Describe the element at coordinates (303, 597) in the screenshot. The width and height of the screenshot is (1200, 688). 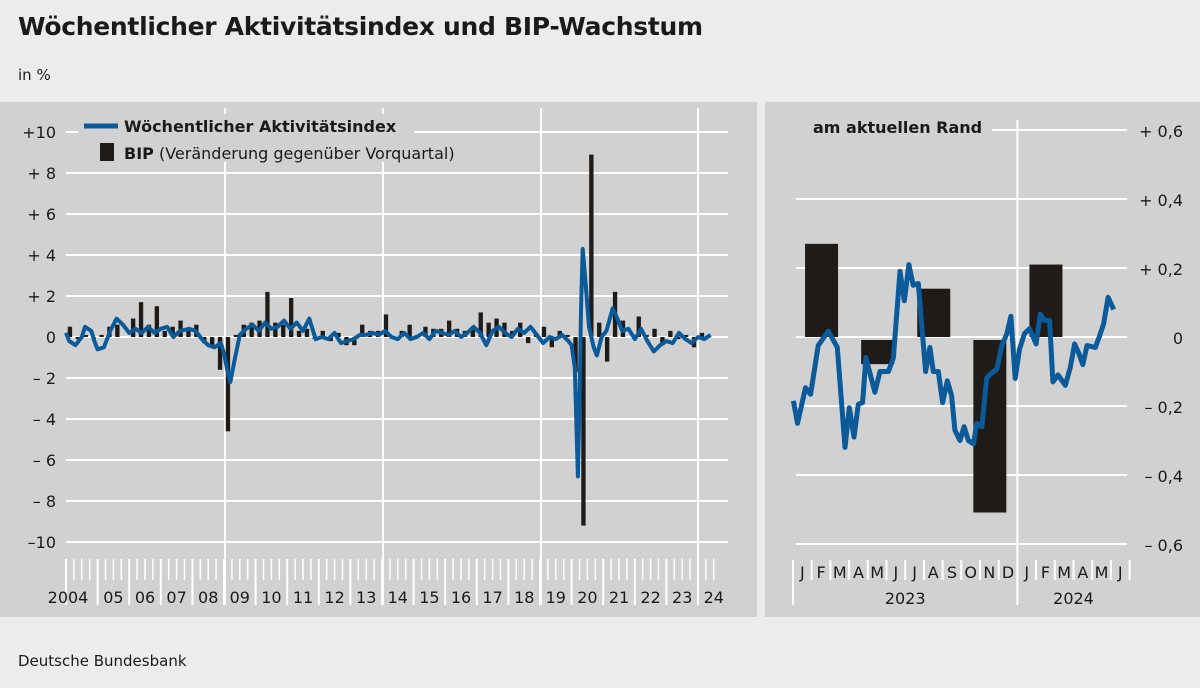
I see `x-tick-label: 11` at that location.